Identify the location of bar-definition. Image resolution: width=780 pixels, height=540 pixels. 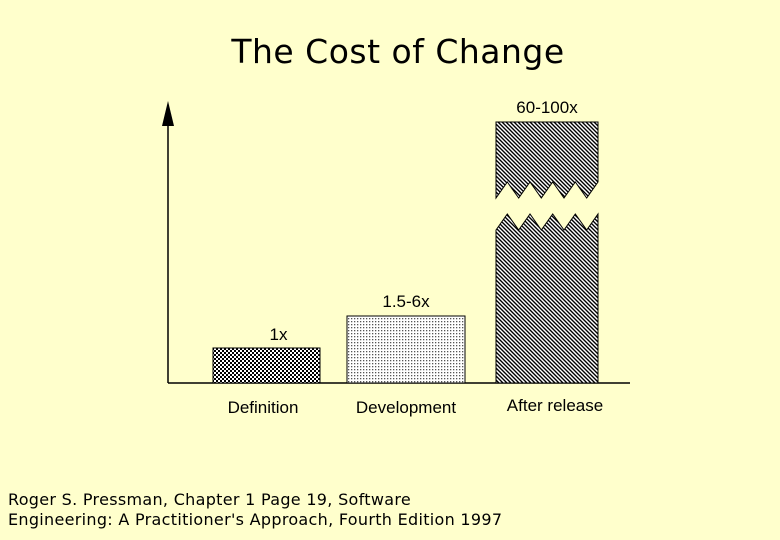
(266, 365).